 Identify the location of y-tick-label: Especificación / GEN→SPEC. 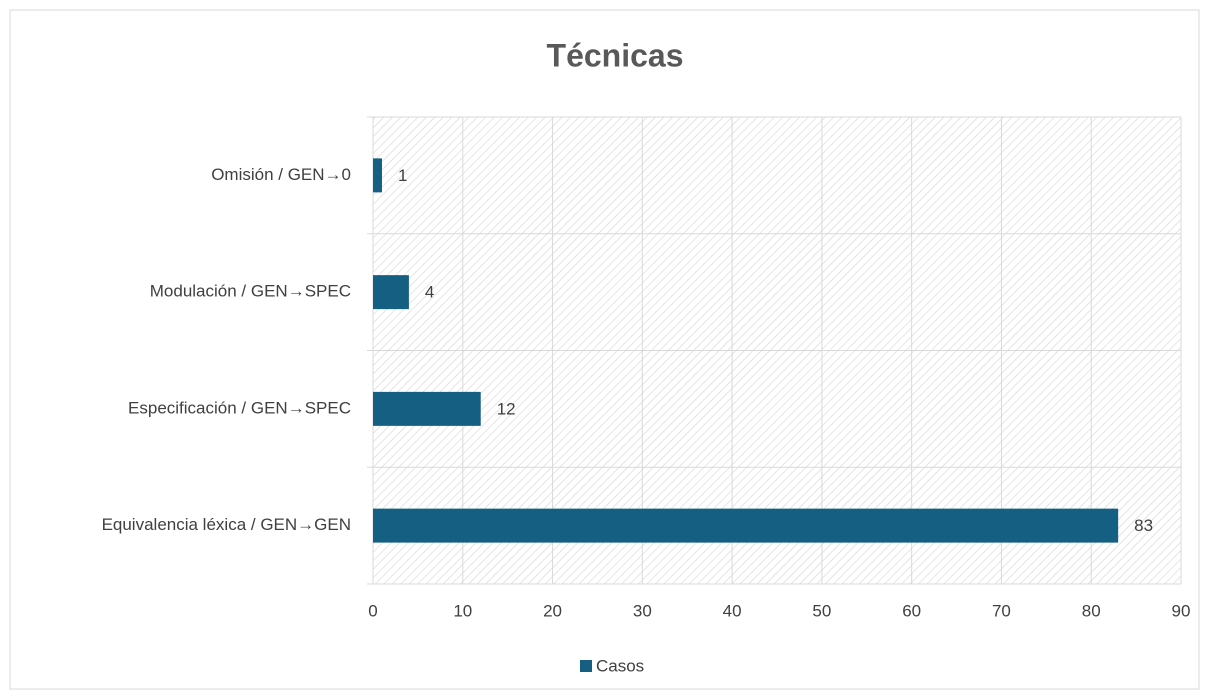
(239, 407).